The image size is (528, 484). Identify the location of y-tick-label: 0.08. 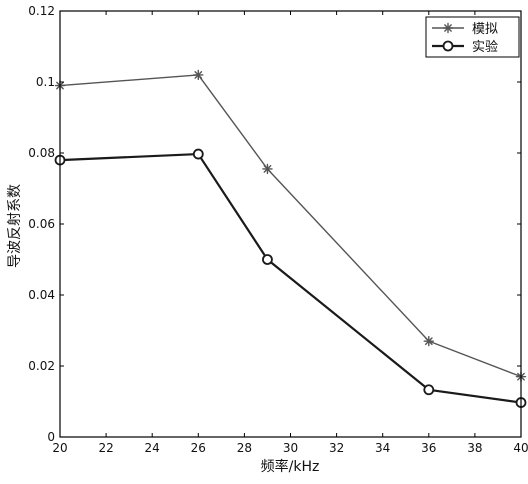
(41, 153).